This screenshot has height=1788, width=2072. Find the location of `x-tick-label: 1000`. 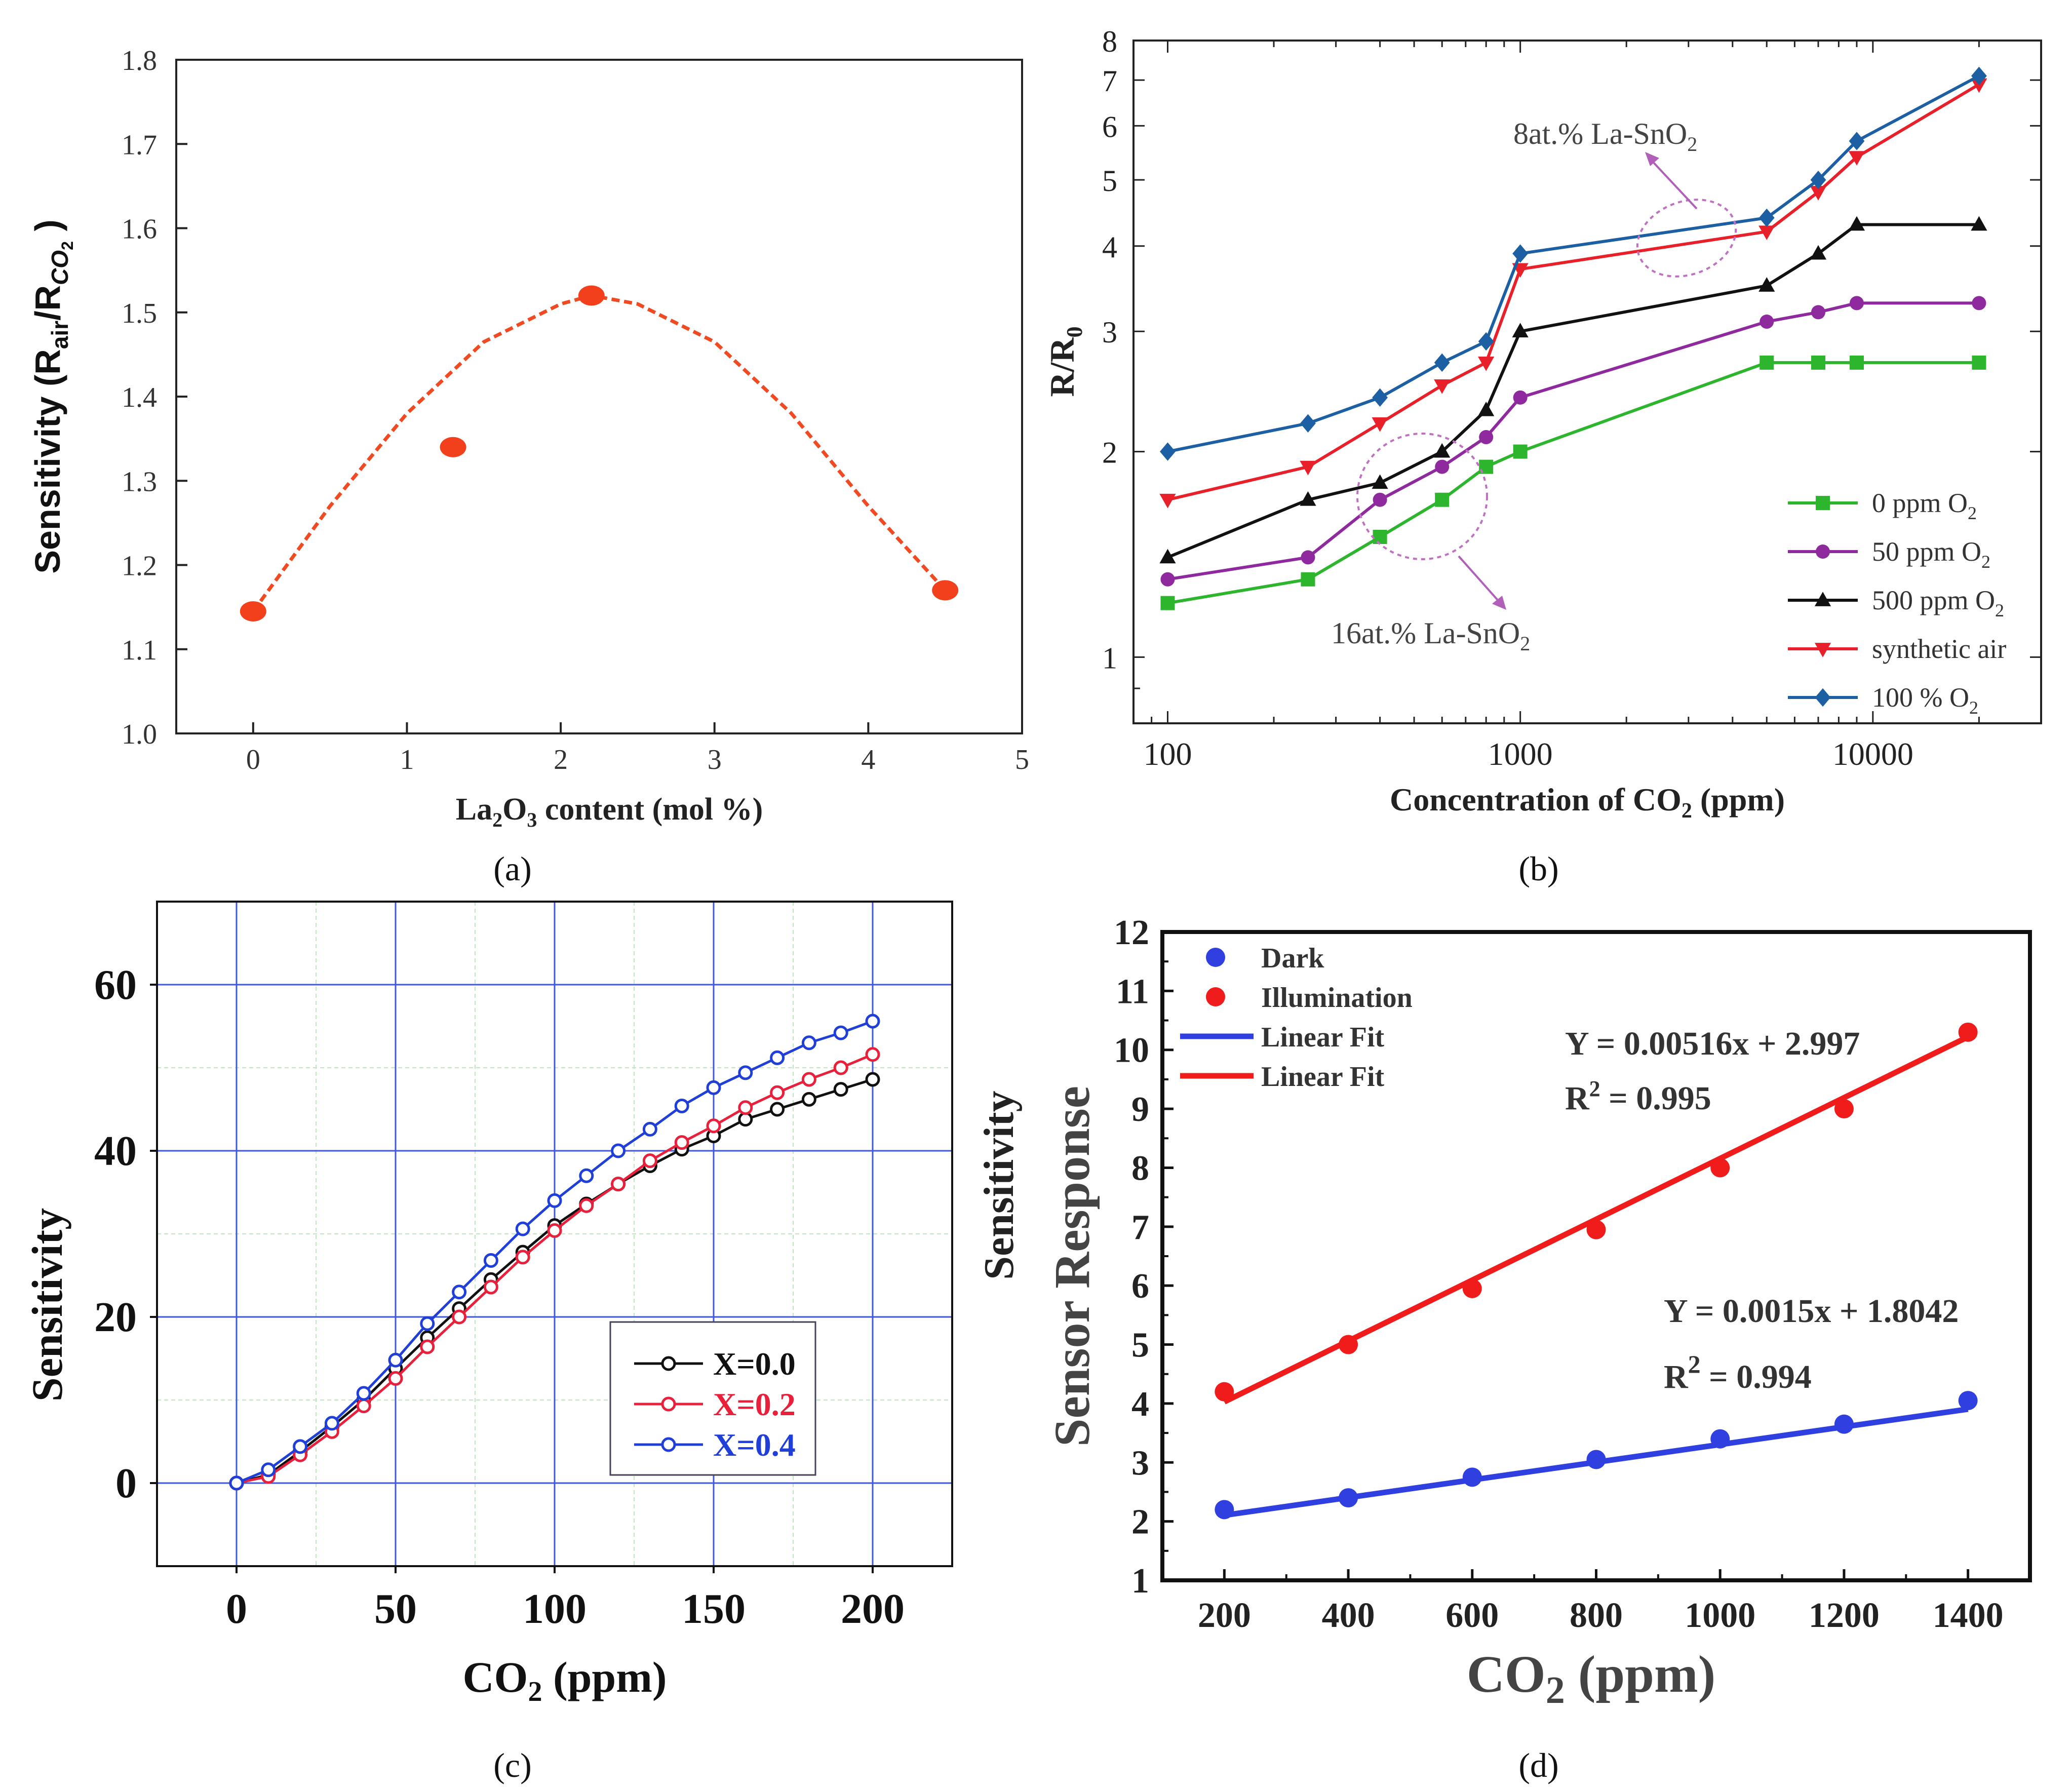

x-tick-label: 1000 is located at coordinates (1720, 1615).